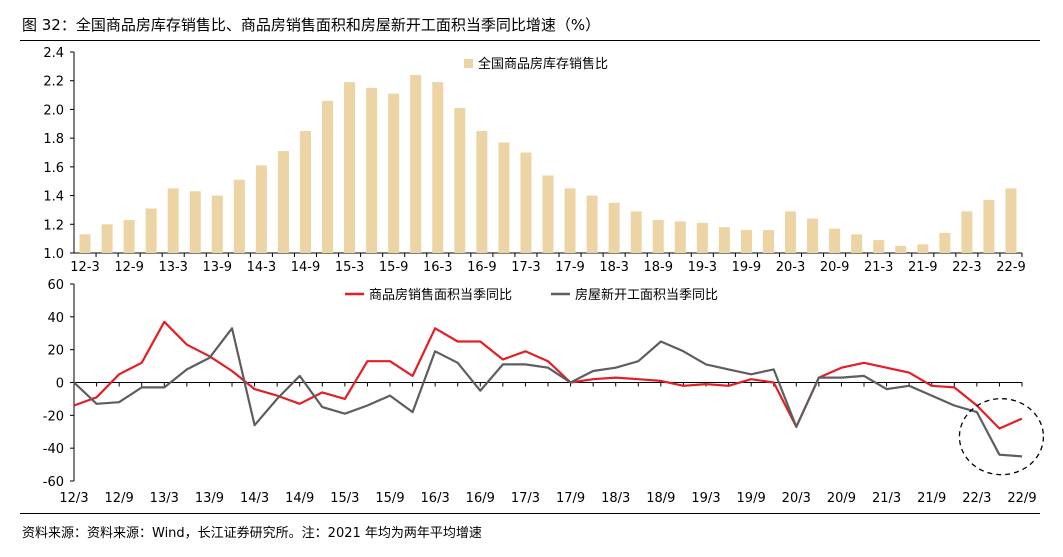 The height and width of the screenshot is (557, 1063). What do you see at coordinates (658, 267) in the screenshot?
I see `top-x-tick-label: 18-9` at bounding box center [658, 267].